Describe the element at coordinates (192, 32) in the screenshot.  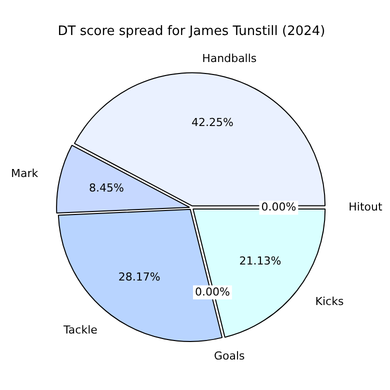
I see `chart-title: DT score spread for James Tunstill (2024)` at that location.